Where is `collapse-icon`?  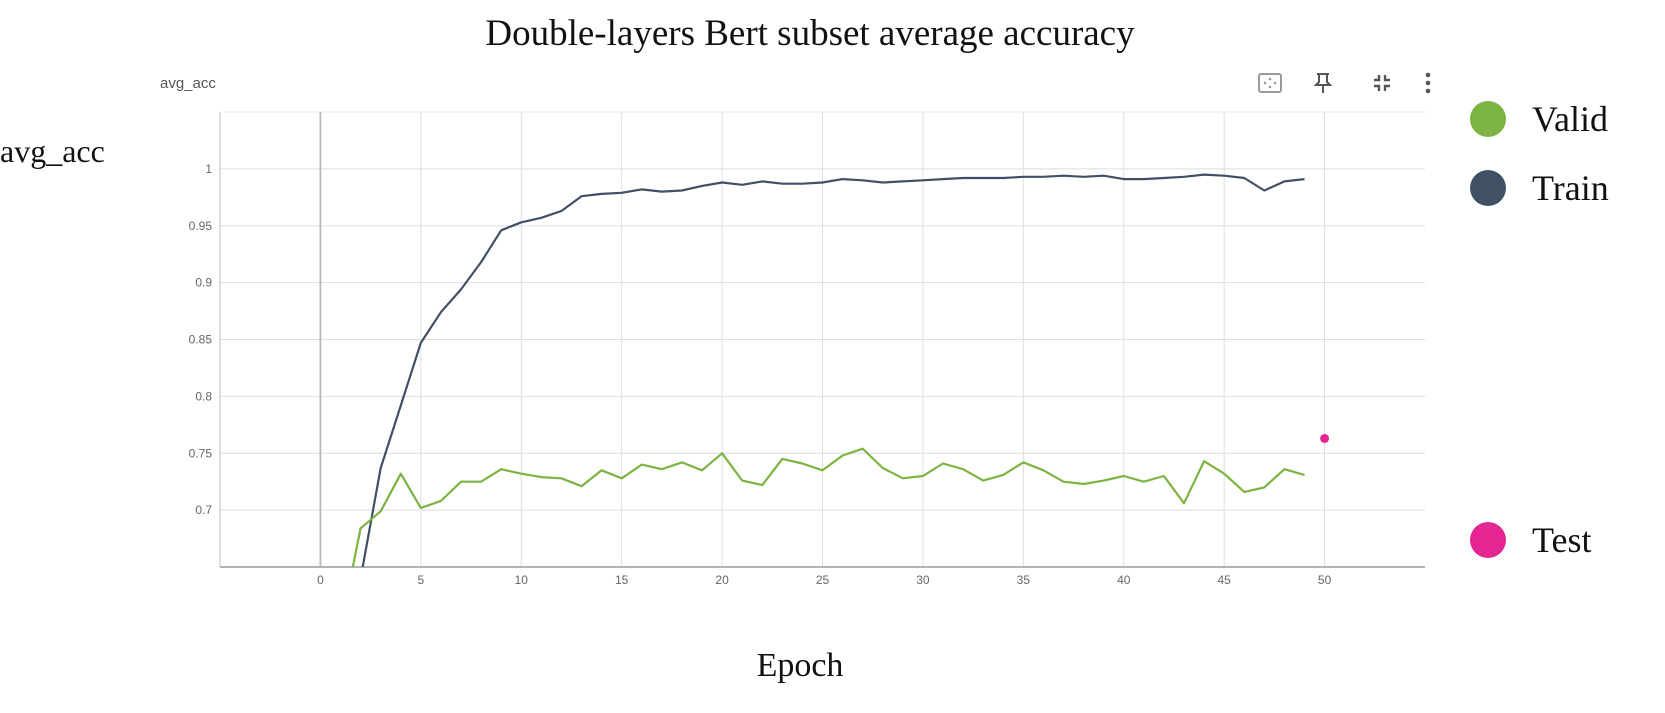 collapse-icon is located at coordinates (1382, 83).